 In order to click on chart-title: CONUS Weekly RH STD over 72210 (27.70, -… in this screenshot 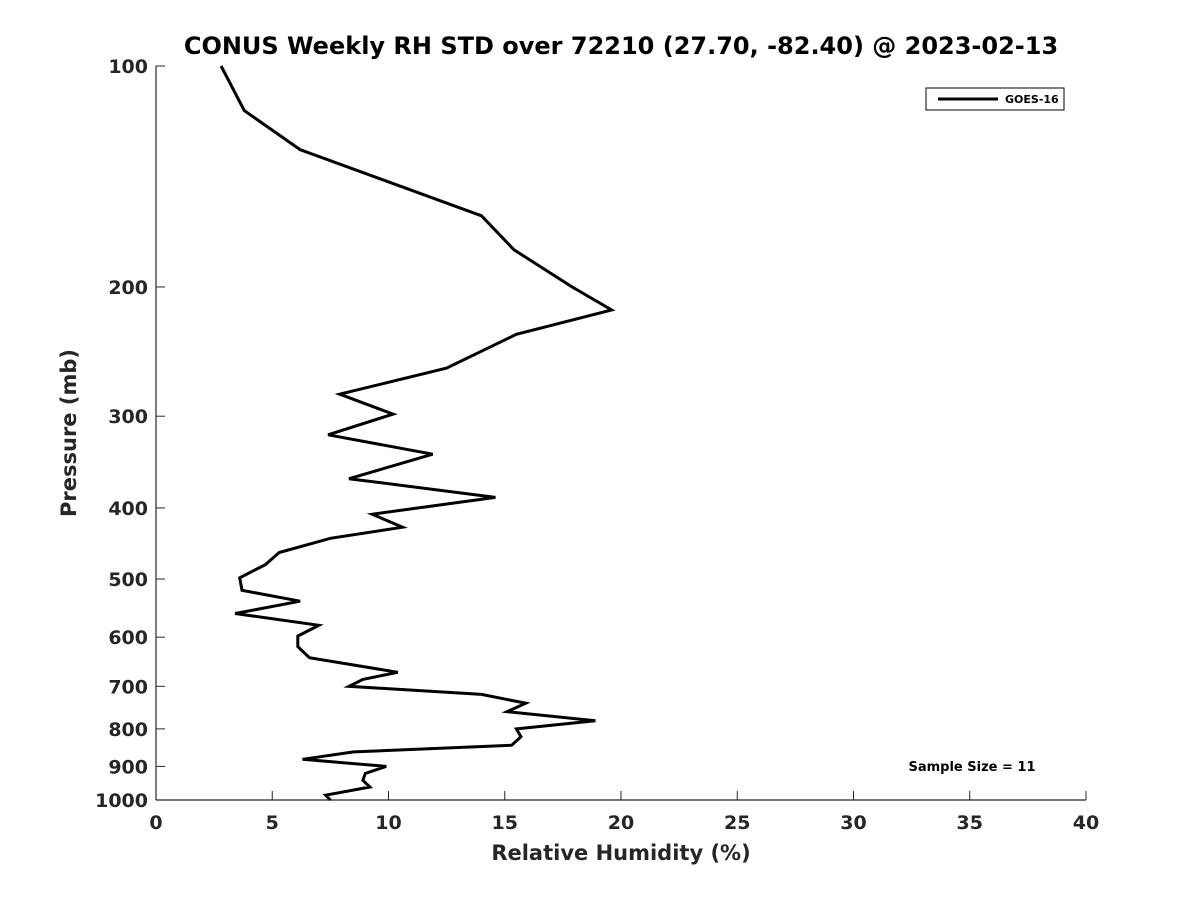, I will do `click(621, 46)`.